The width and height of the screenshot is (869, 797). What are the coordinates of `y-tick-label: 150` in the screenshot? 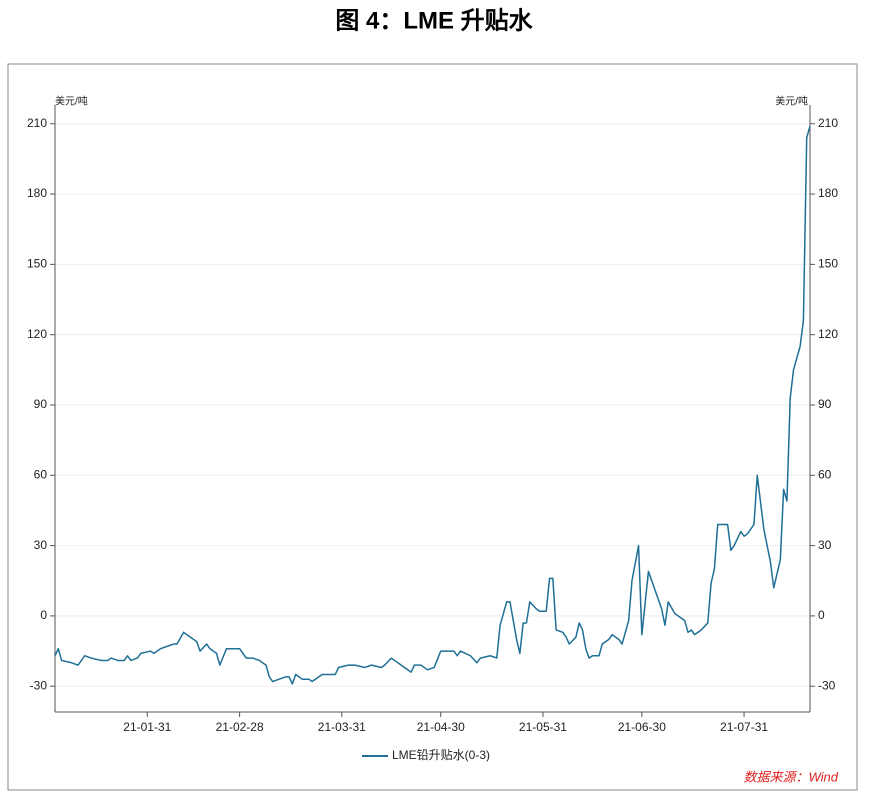 It's located at (37, 264).